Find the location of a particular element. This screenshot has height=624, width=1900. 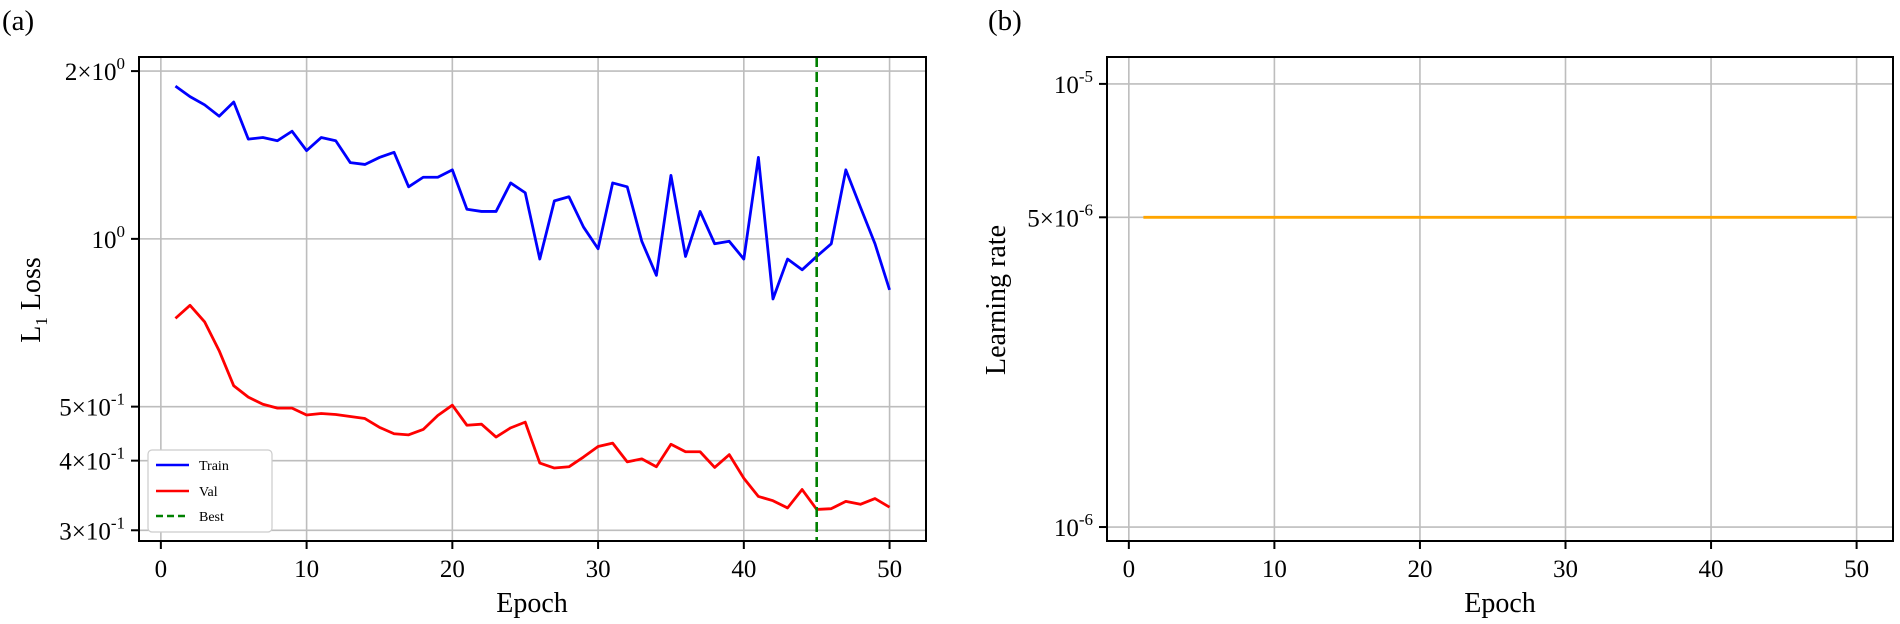

y-tick-label: 5×10⁻¹ is located at coordinates (92, 406).